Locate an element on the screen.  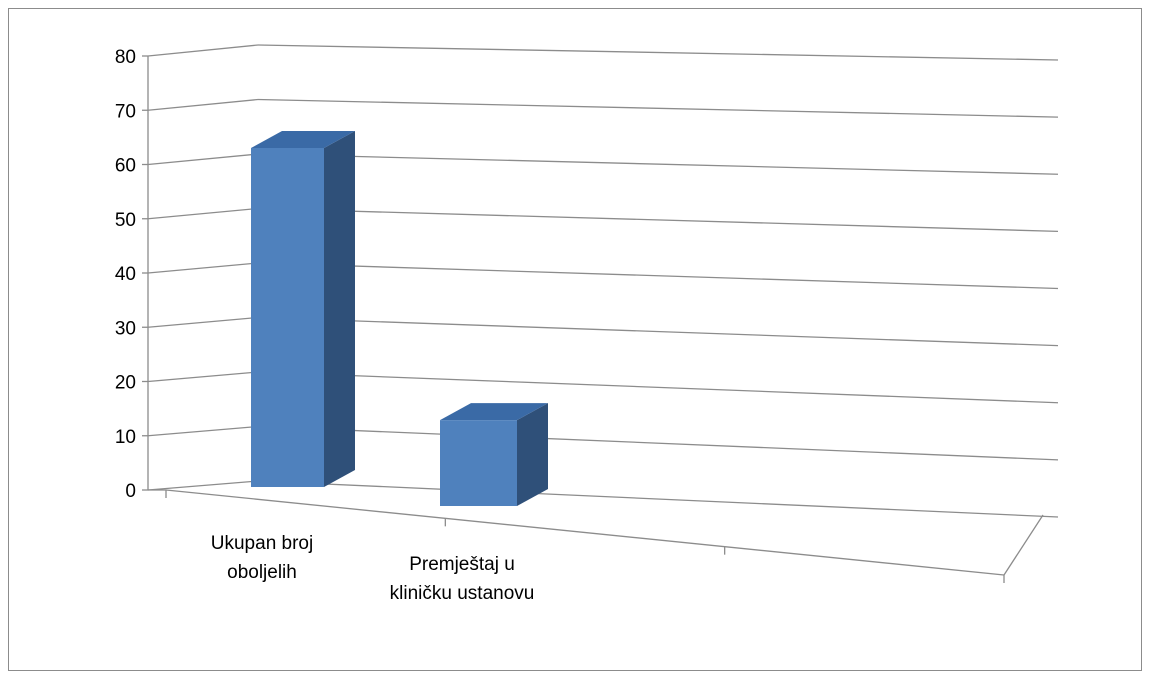
y-tick-label-60: 60 is located at coordinates (125, 166).